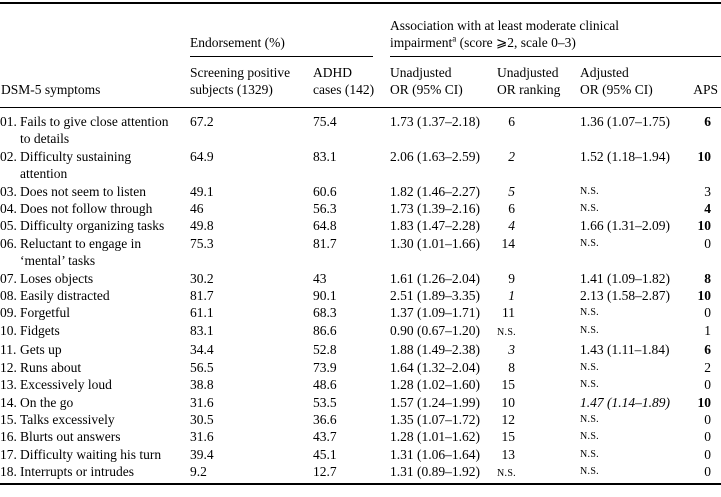 This screenshot has width=721, height=497. I want to click on adhd-endorsement-value: 86.6, so click(325, 330).